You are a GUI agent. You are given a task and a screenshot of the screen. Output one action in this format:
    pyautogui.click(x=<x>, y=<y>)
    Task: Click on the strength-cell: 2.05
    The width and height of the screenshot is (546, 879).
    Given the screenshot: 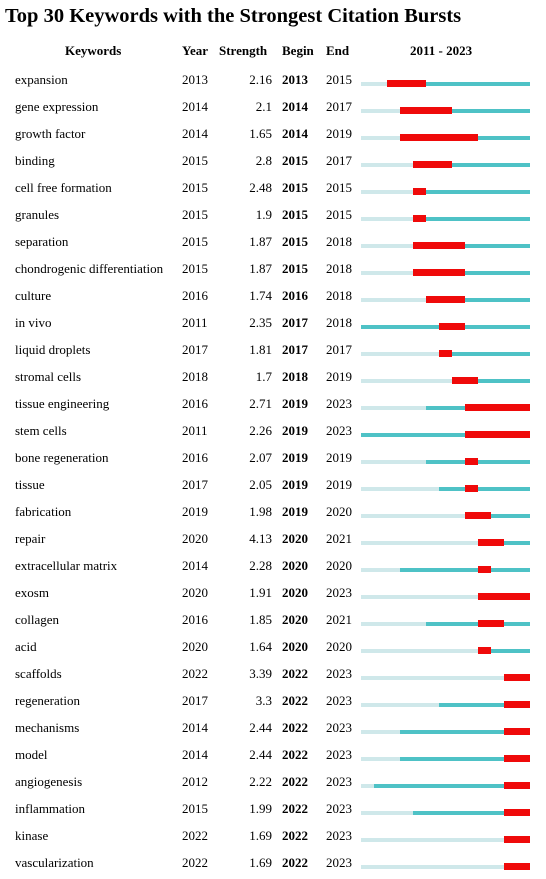 What is the action you would take?
    pyautogui.click(x=260, y=484)
    